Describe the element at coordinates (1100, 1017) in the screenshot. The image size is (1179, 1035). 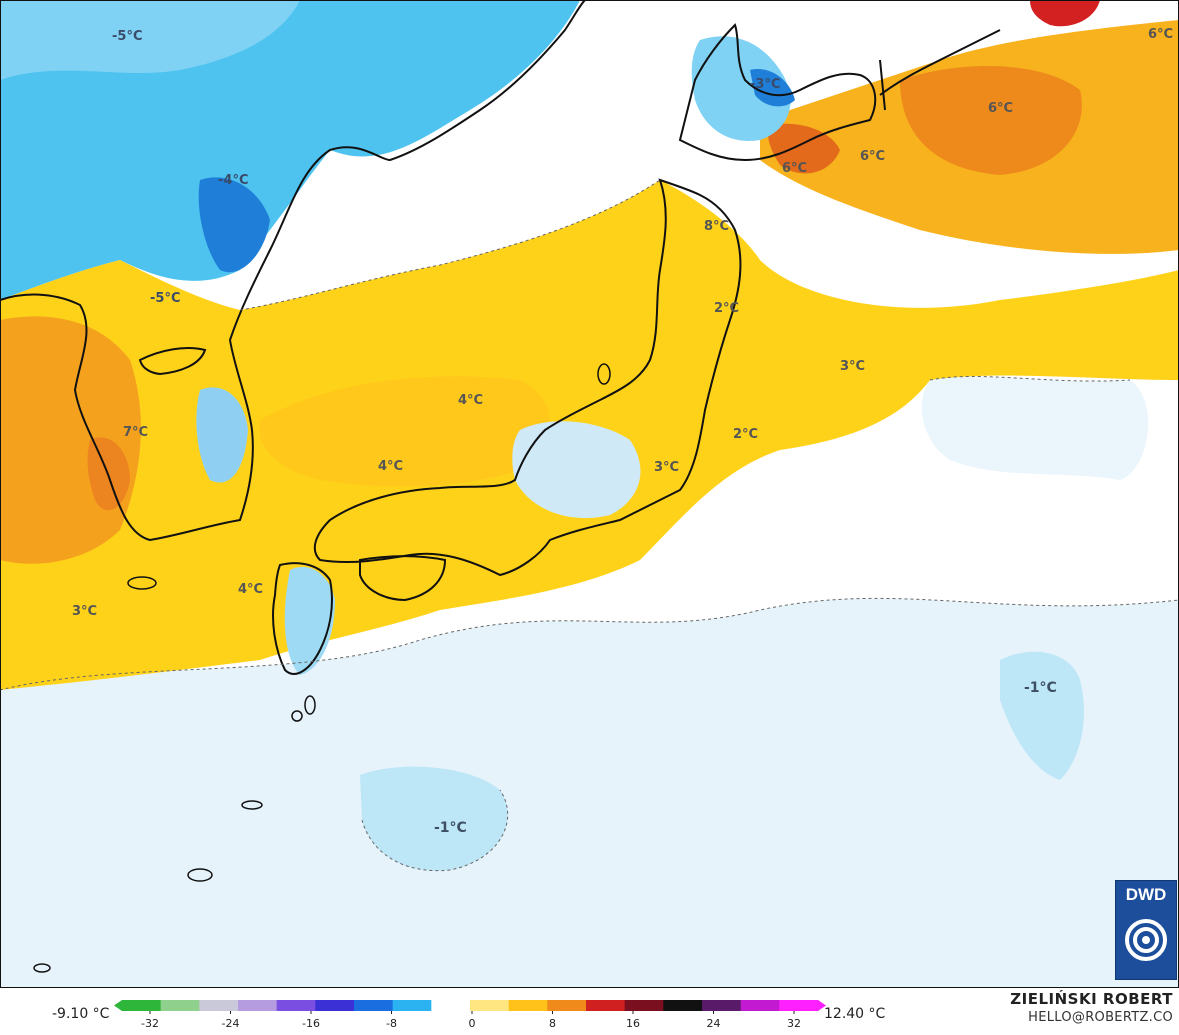
I see `author-email: HELLO@ROBERTZ.CO` at that location.